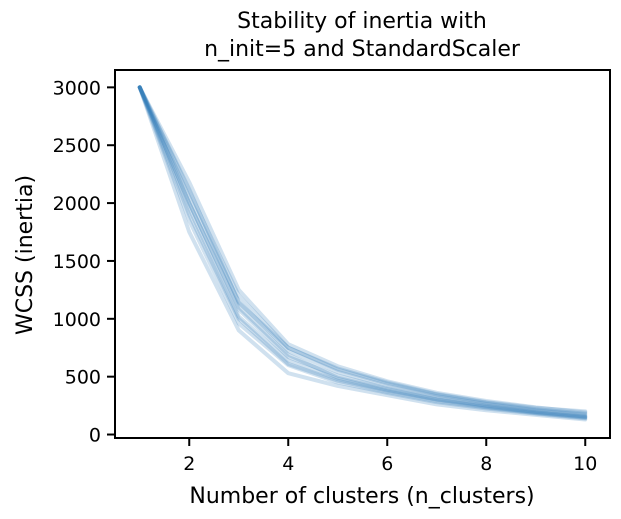  I want to click on x-tick-label: 4, so click(288, 464).